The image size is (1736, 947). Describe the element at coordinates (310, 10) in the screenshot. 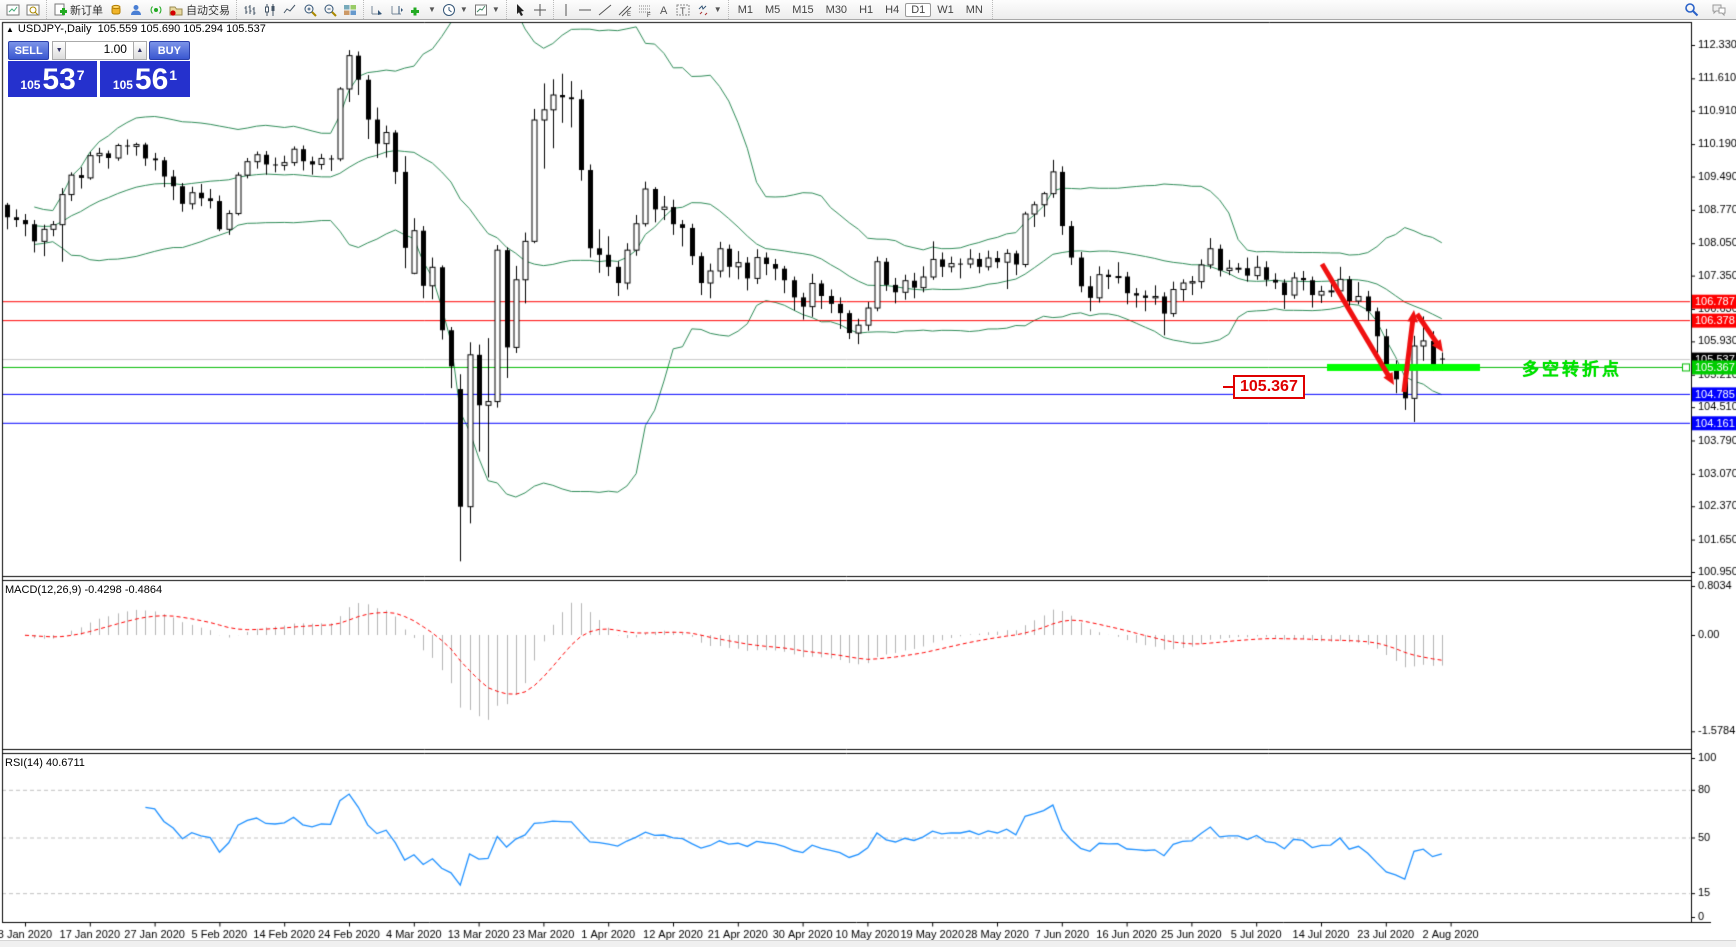

I see `zoom-in-icon` at that location.